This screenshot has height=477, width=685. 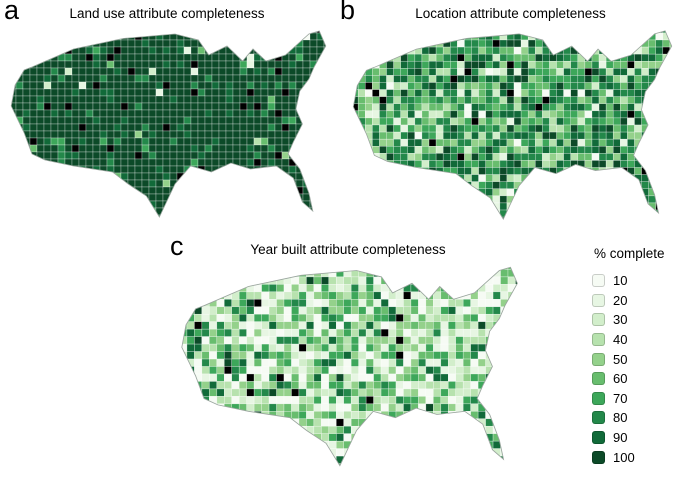 What do you see at coordinates (167, 13) in the screenshot?
I see `panel-title-land-use: Land use attribute completeness` at bounding box center [167, 13].